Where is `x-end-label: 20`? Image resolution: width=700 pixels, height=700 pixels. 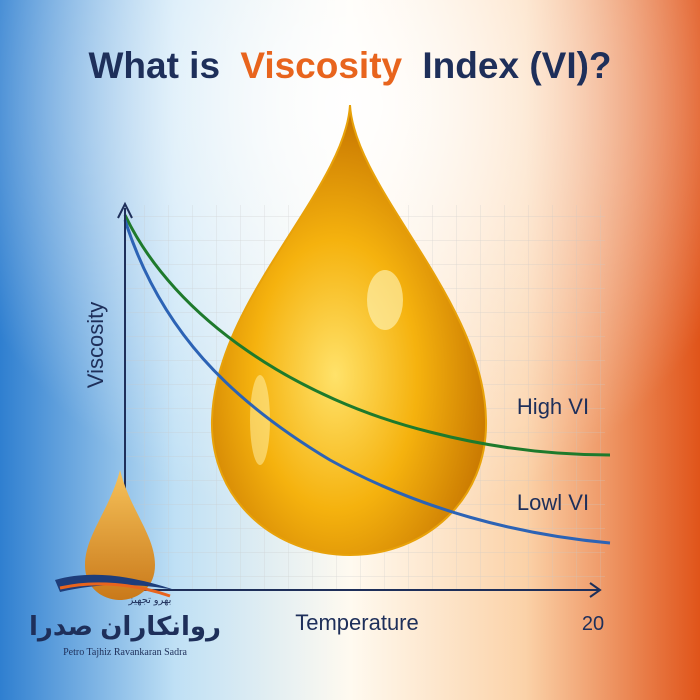
x-end-label: 20 is located at coordinates (593, 624).